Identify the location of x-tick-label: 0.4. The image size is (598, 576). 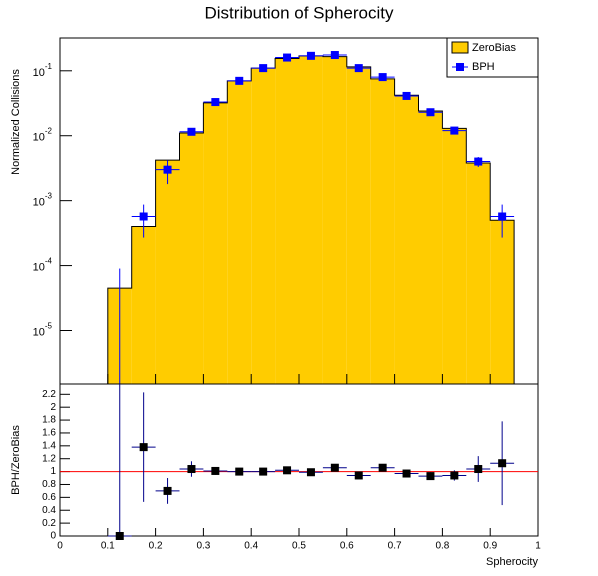
(251, 546).